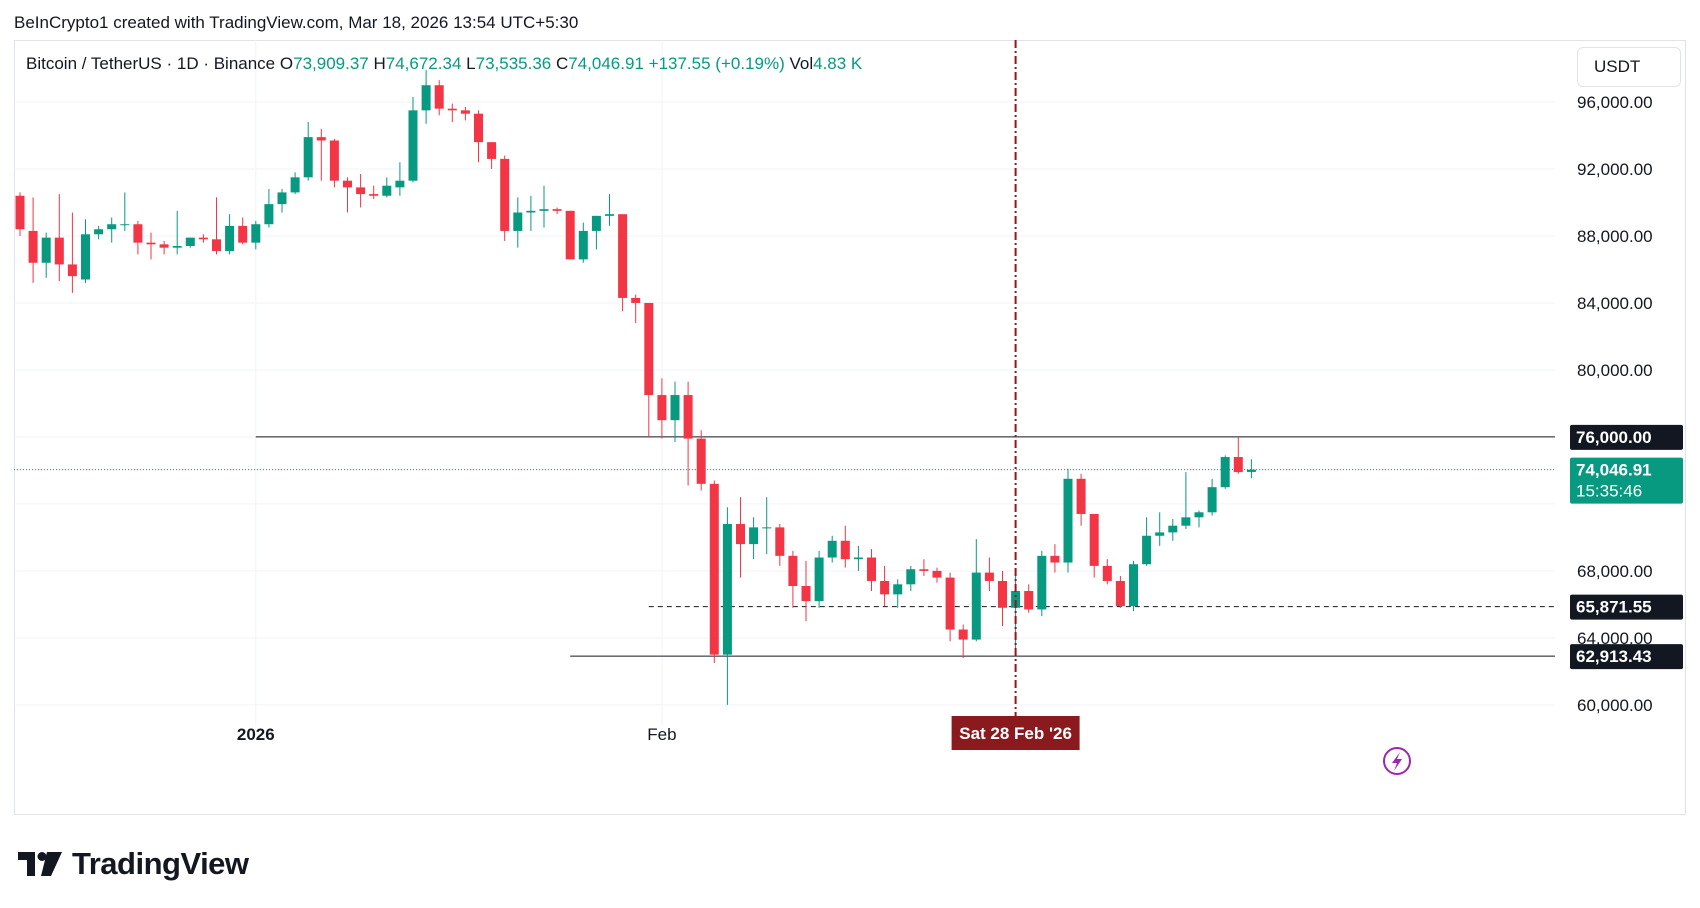  I want to click on currency-button: USDT, so click(1629, 67).